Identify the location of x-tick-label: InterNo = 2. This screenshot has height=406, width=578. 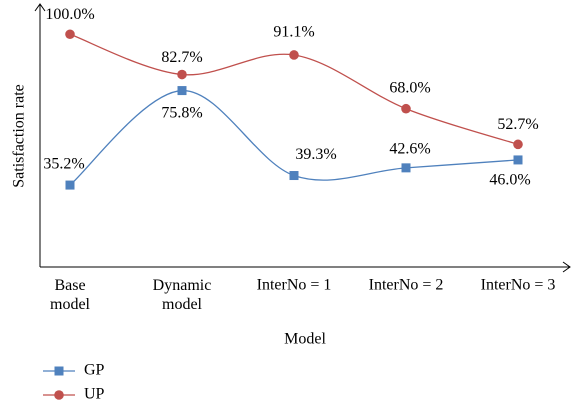
(406, 285).